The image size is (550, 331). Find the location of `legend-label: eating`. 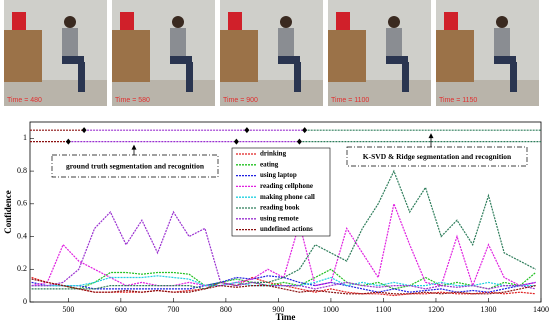

legend-label: eating is located at coordinates (269, 164).